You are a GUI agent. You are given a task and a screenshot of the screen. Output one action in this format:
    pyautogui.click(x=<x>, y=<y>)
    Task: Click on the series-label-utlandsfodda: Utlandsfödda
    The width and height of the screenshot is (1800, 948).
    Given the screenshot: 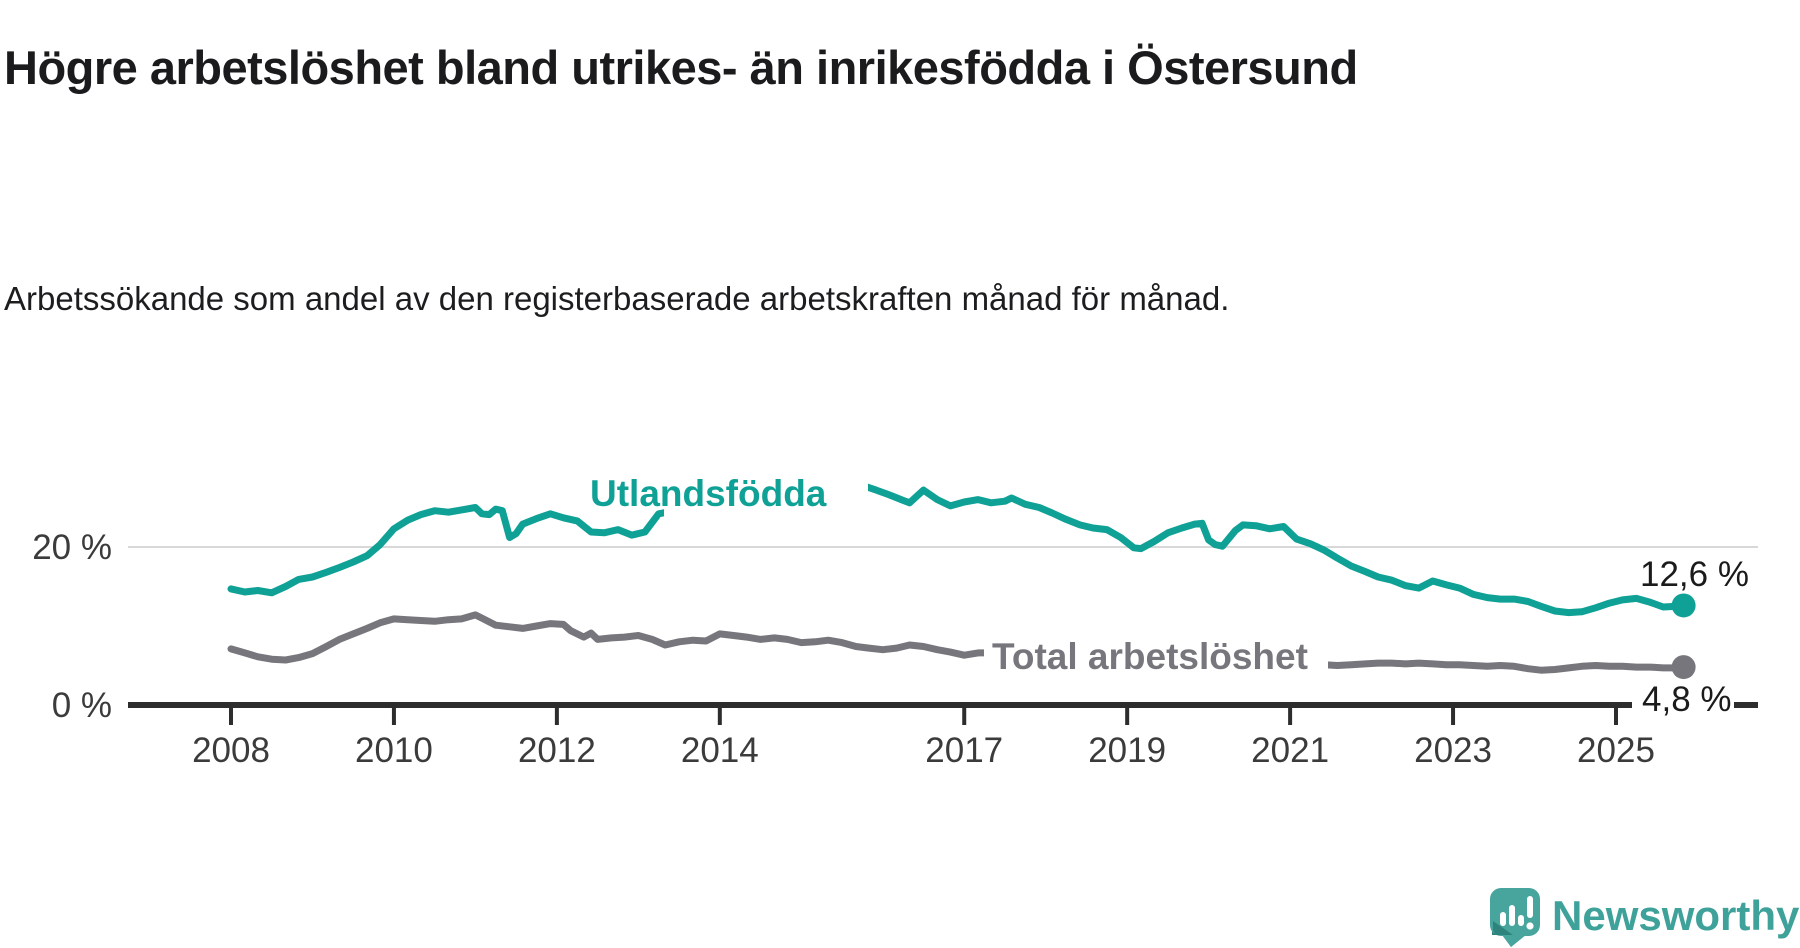 What is the action you would take?
    pyautogui.click(x=708, y=493)
    